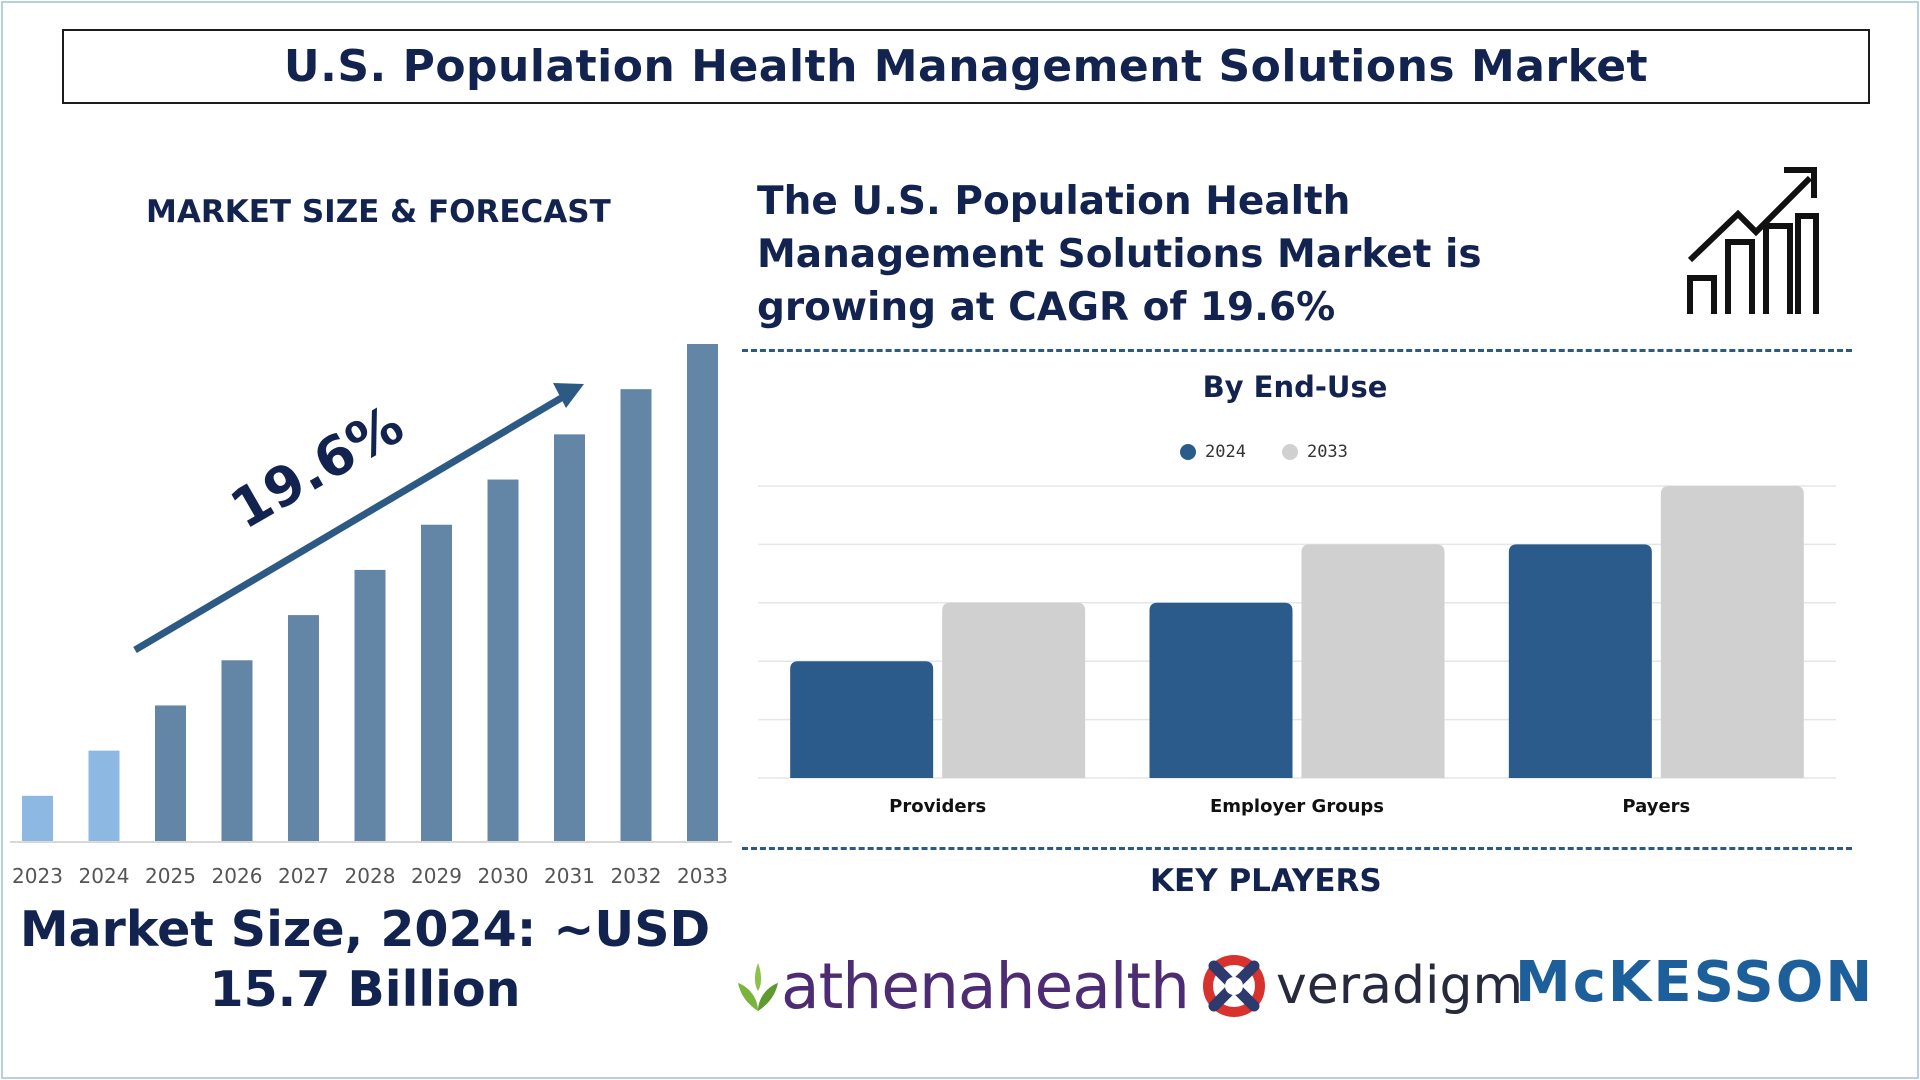 This screenshot has width=1920, height=1080. Describe the element at coordinates (1400, 986) in the screenshot. I see `veradigm-wordmark: veradigm` at that location.